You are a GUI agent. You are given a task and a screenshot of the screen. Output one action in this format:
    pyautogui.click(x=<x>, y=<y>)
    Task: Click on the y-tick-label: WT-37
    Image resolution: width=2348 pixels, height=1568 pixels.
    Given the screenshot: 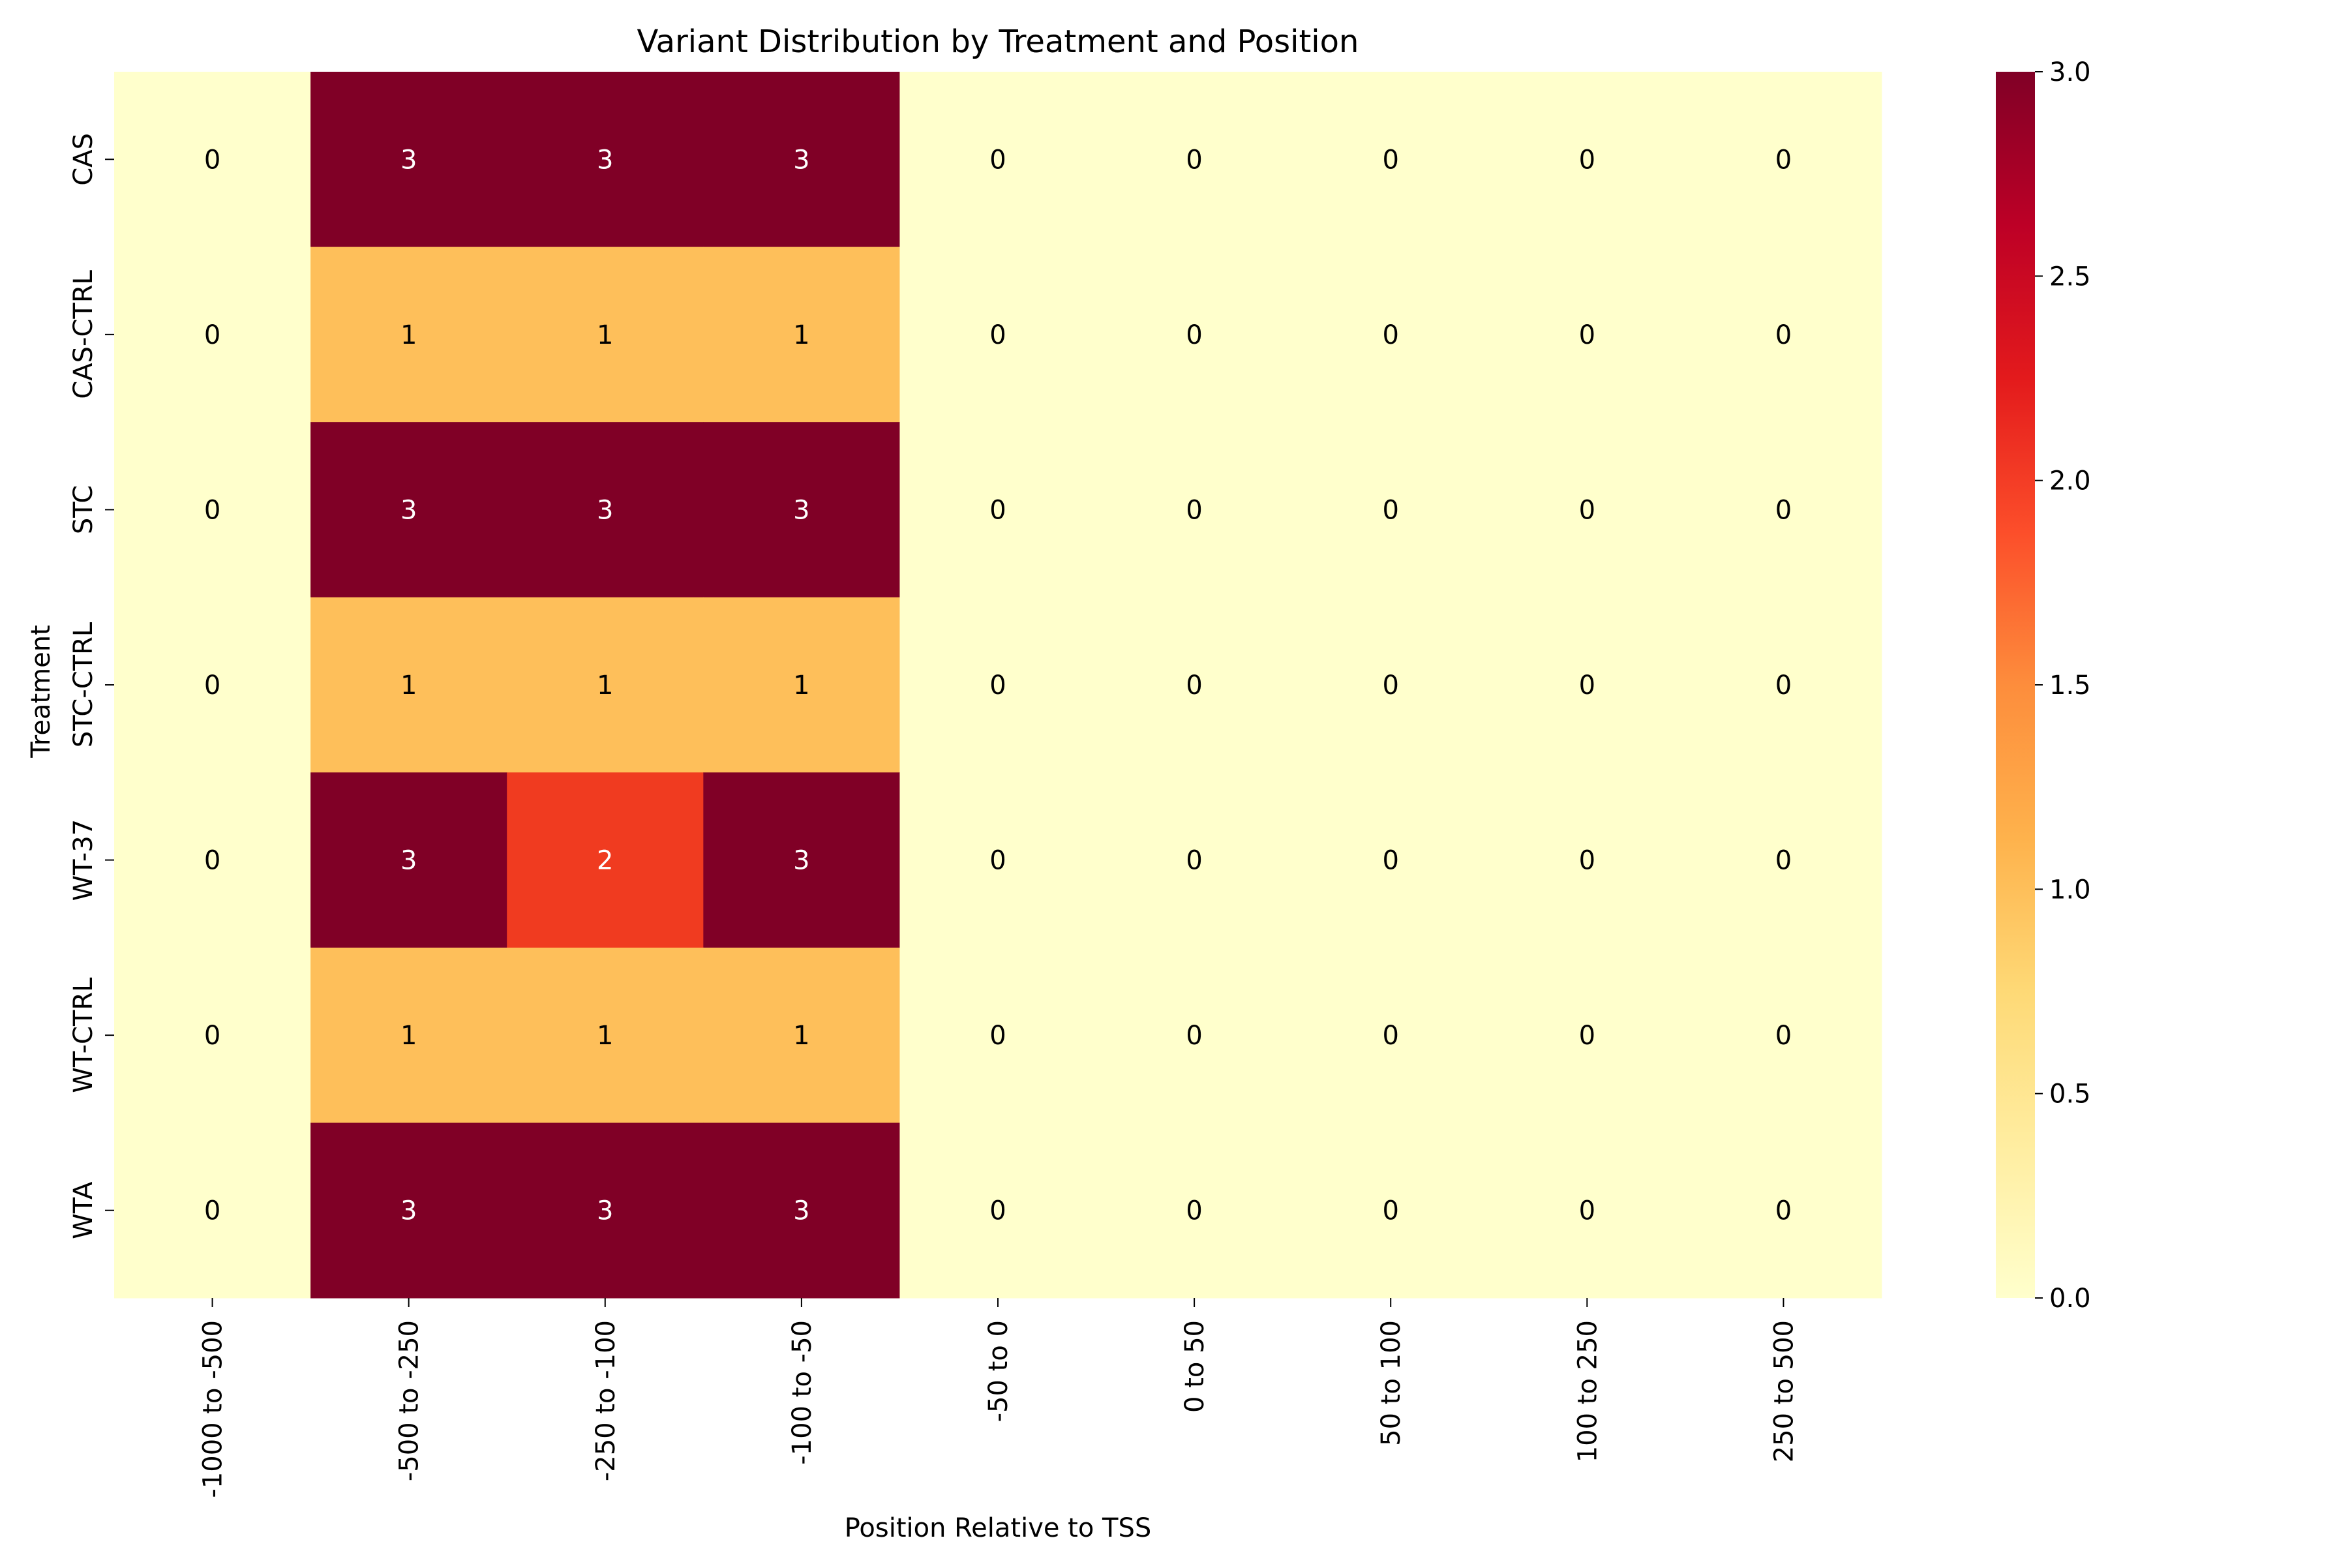 What is the action you would take?
    pyautogui.click(x=83, y=860)
    